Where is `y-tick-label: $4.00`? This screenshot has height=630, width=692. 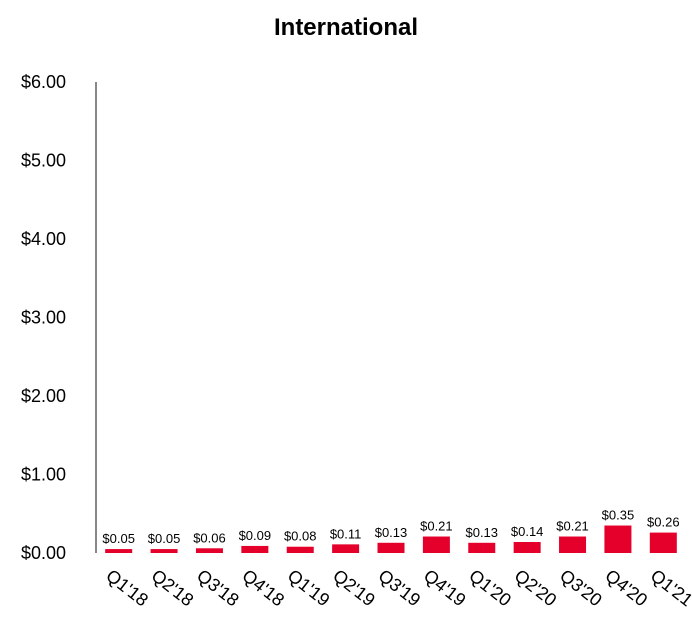 y-tick-label: $4.00 is located at coordinates (43, 239).